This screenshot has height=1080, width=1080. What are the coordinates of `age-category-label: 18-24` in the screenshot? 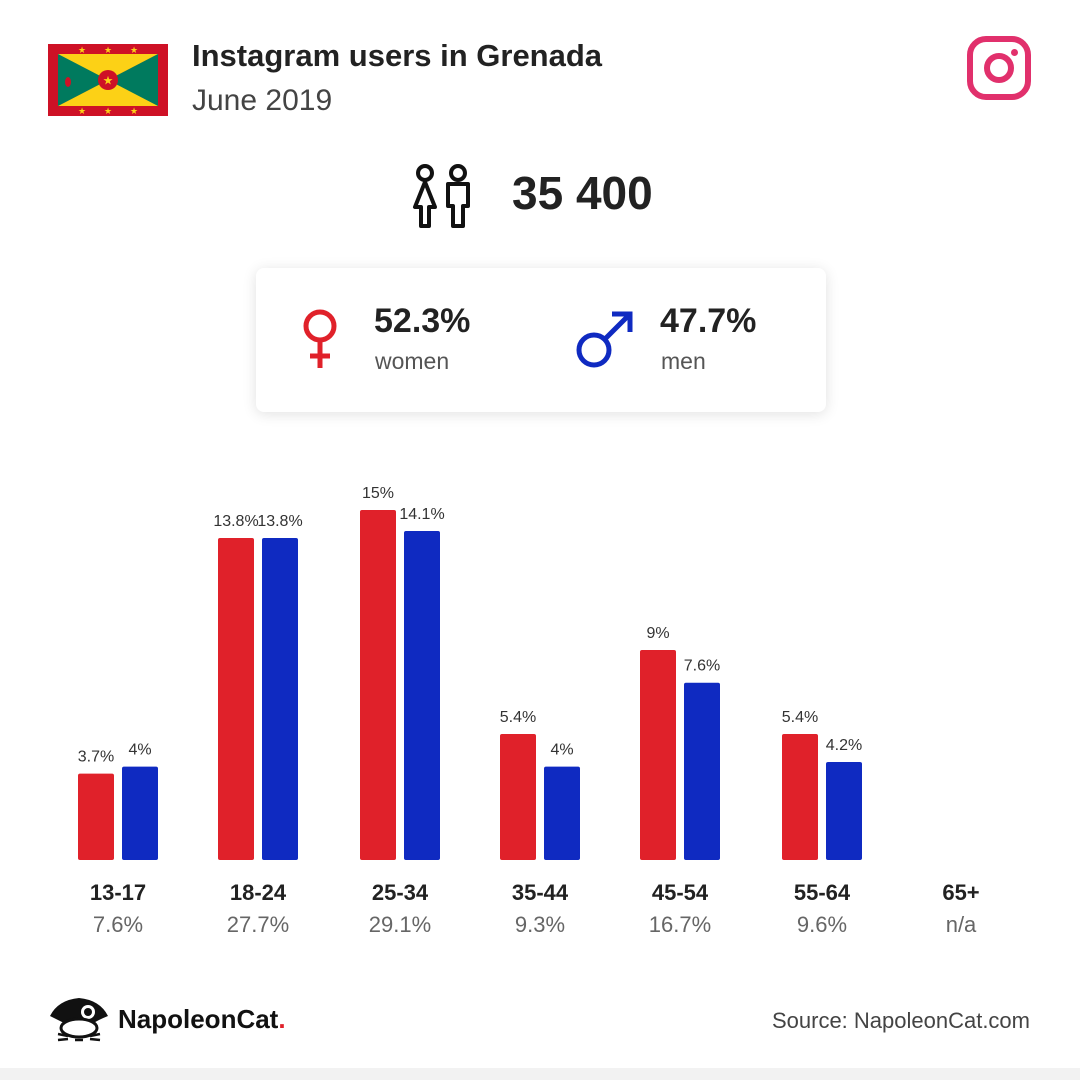 It's located at (258, 892).